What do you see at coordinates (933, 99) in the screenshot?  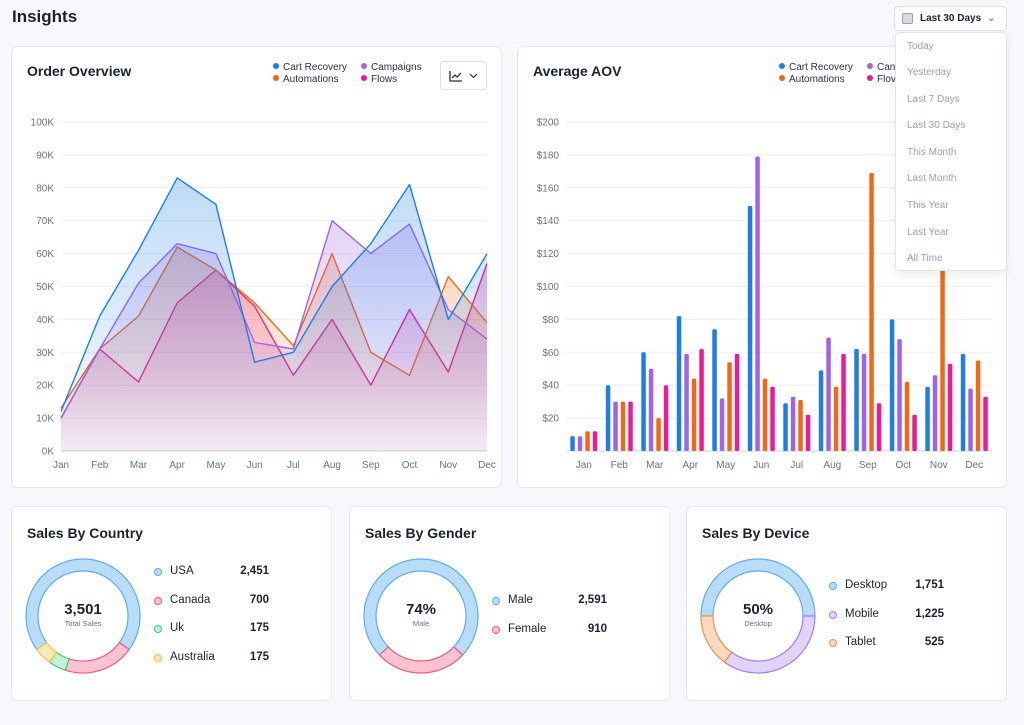 I see `date-option-last-7-days: Last 7 Days` at bounding box center [933, 99].